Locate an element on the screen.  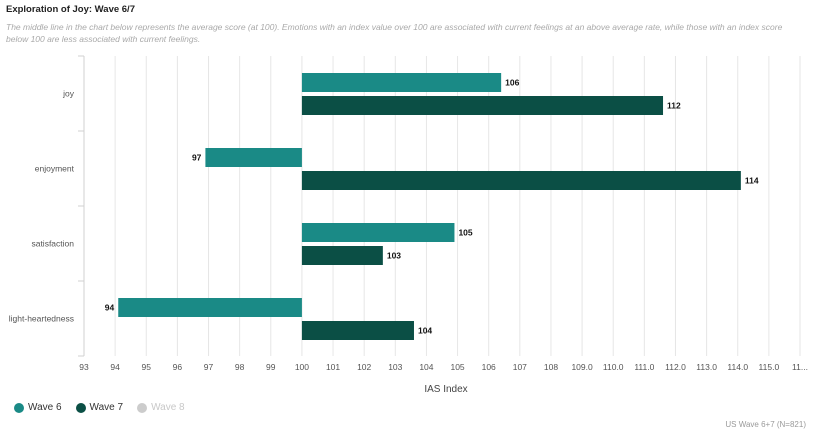
x-tick-label: 107 is located at coordinates (520, 367).